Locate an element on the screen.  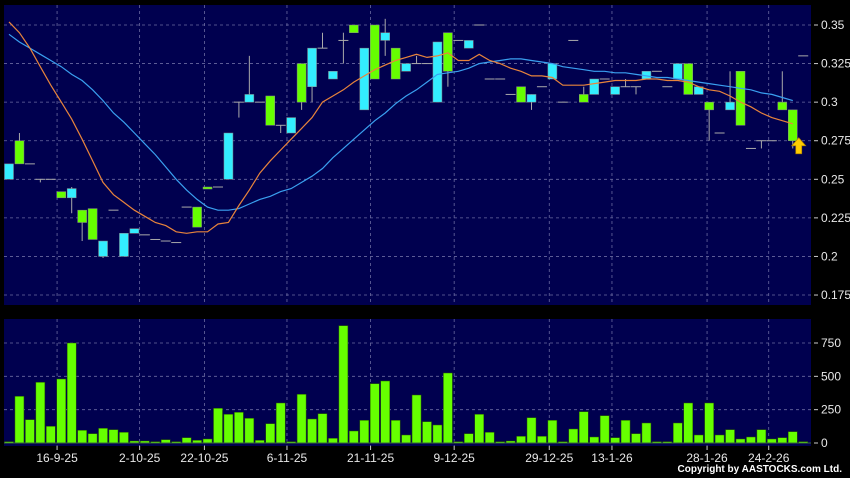
date-label: 28-1-26 is located at coordinates (707, 458).